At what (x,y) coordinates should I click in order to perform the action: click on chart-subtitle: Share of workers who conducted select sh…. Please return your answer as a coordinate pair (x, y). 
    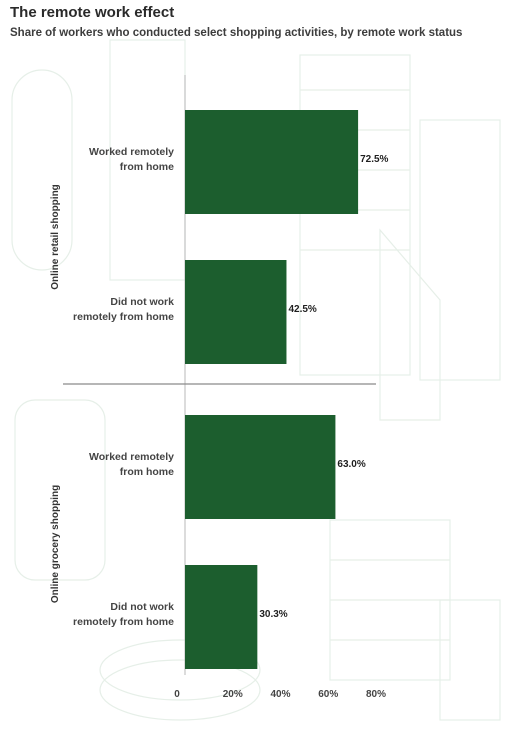
    Looking at the image, I should click on (236, 33).